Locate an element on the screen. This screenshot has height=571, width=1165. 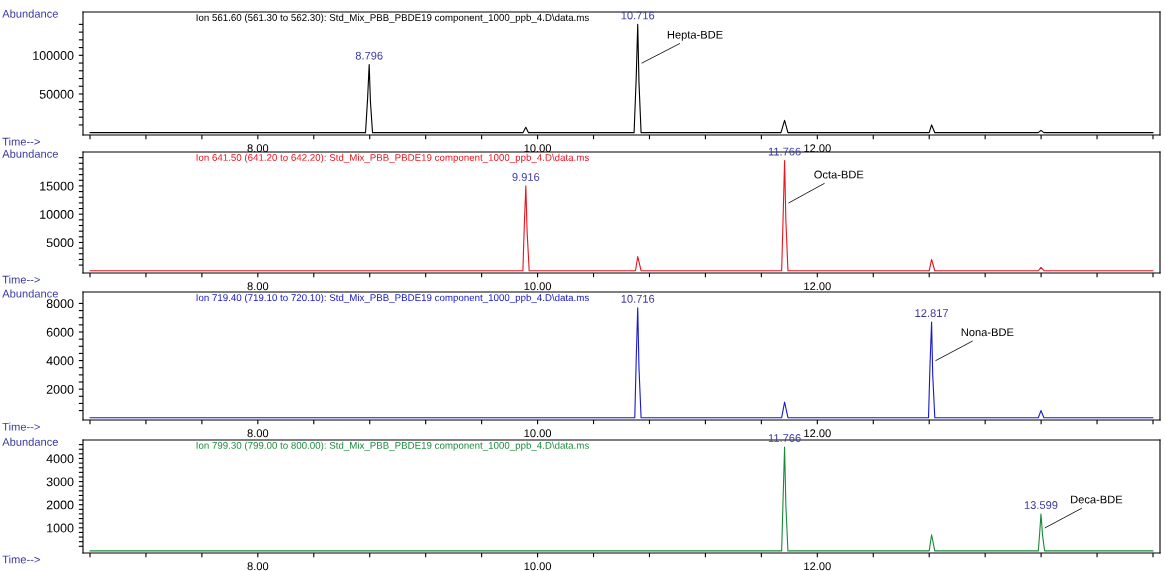
annotation: 11.766 is located at coordinates (784, 151).